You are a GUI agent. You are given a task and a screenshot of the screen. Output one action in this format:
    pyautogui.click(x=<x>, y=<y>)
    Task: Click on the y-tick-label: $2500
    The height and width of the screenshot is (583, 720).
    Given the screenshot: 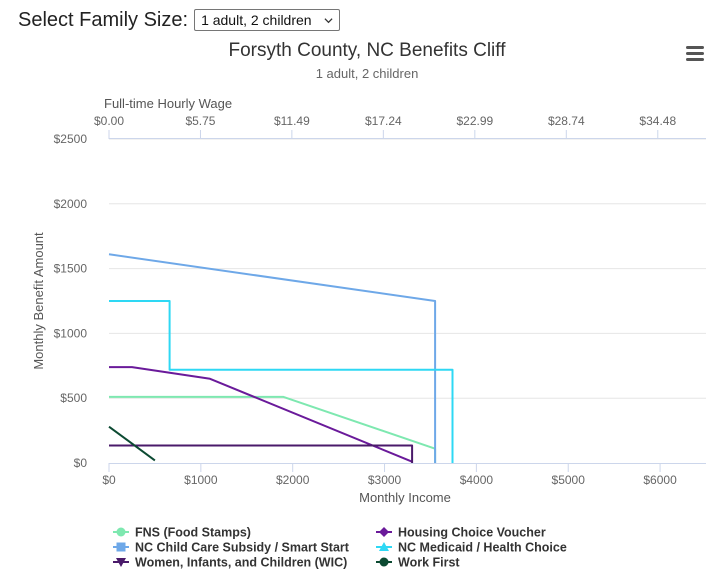 What is the action you would take?
    pyautogui.click(x=71, y=139)
    